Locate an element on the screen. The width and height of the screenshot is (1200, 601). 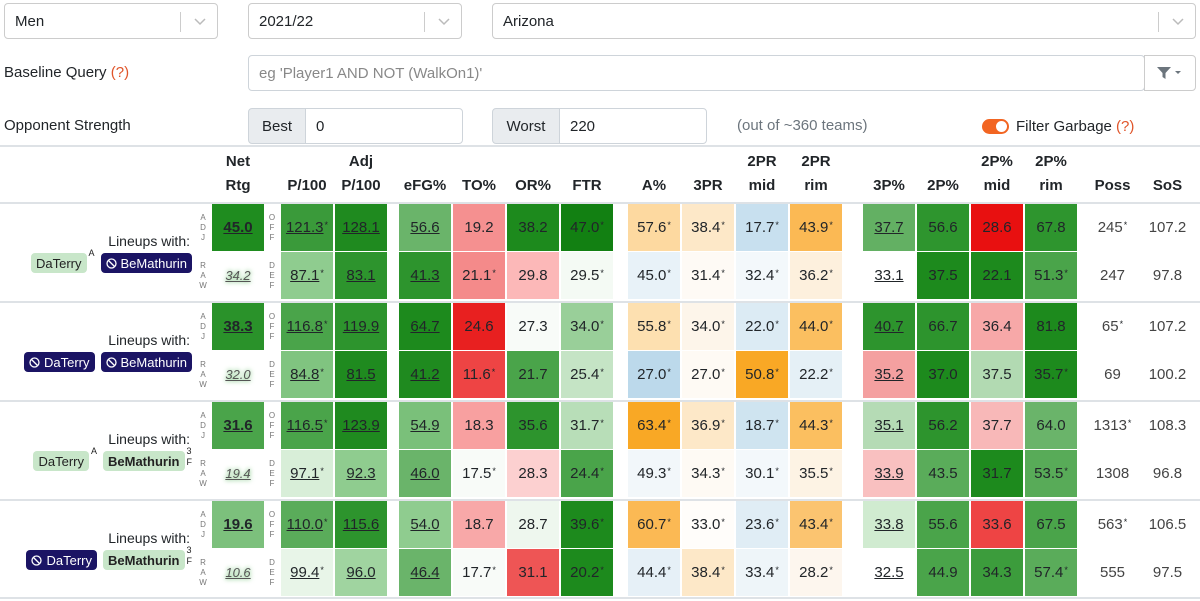
cell-value: 115.6 is located at coordinates (361, 524).